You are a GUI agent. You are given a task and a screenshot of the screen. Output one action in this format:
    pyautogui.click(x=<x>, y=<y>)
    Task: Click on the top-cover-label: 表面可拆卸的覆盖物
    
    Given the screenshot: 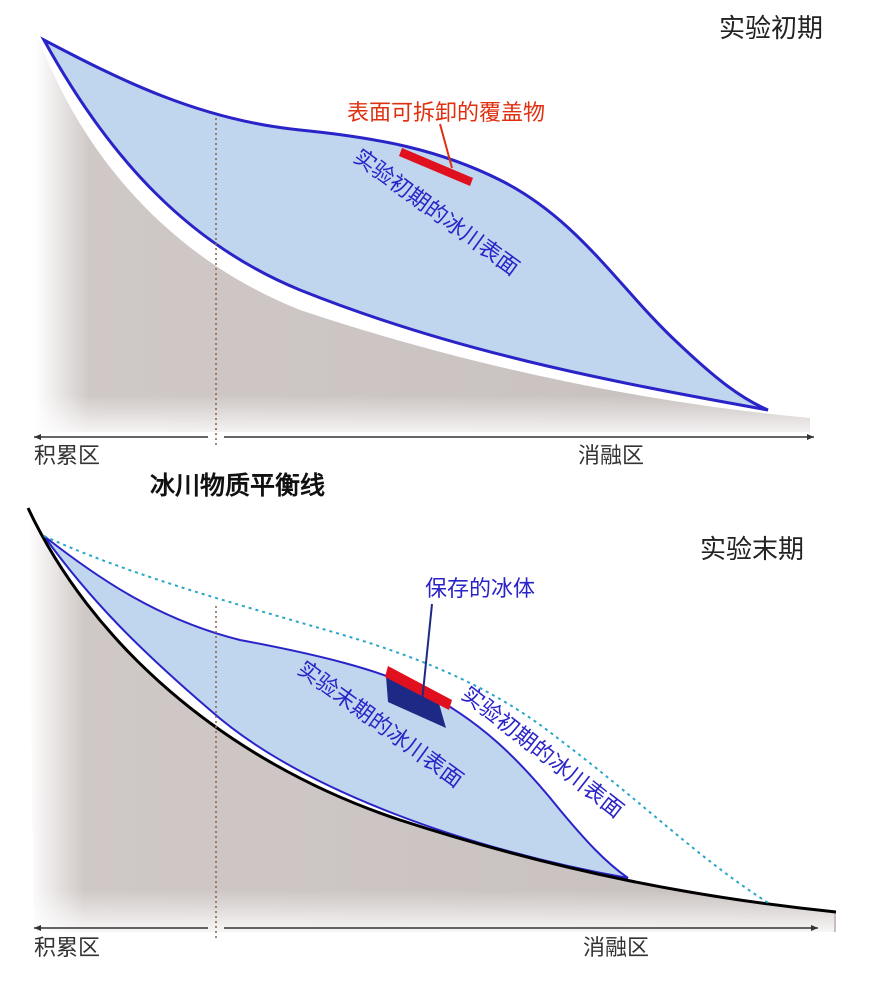 What is the action you would take?
    pyautogui.click(x=446, y=113)
    